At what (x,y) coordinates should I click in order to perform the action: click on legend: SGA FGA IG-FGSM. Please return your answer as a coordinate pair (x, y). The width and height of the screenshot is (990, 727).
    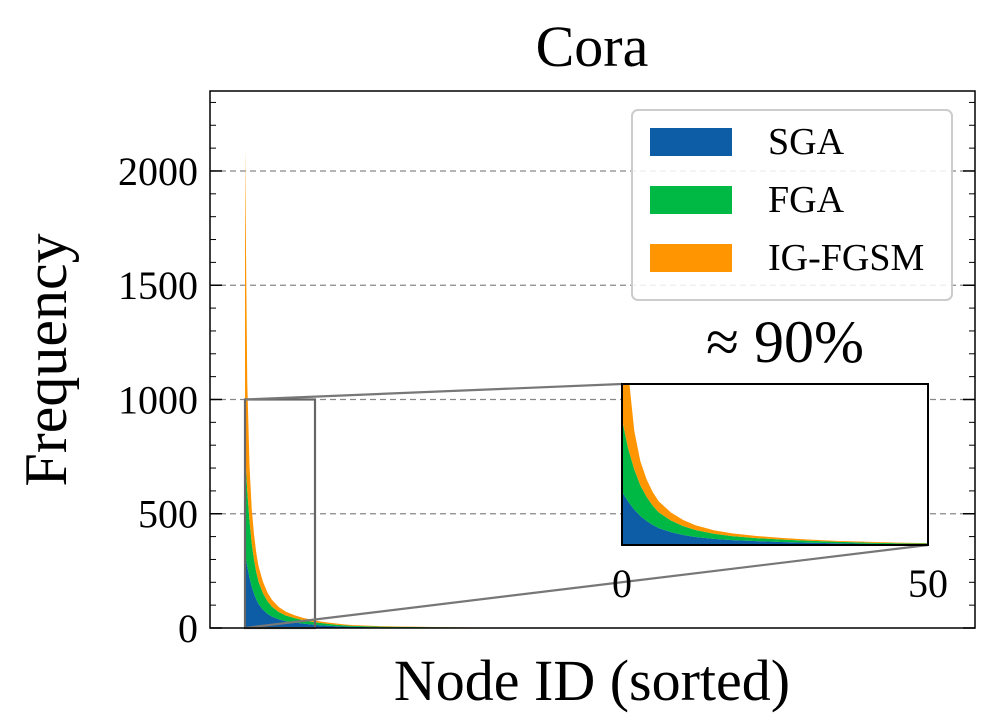
    Looking at the image, I should click on (792, 205).